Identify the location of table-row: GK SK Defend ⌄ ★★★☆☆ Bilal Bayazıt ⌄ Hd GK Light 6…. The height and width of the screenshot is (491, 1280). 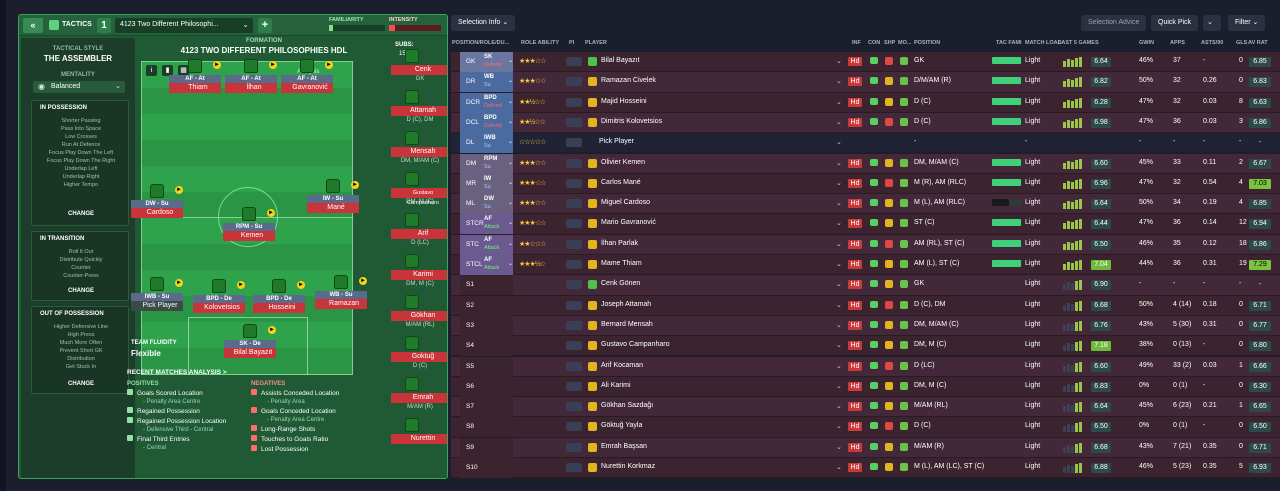
(865, 62).